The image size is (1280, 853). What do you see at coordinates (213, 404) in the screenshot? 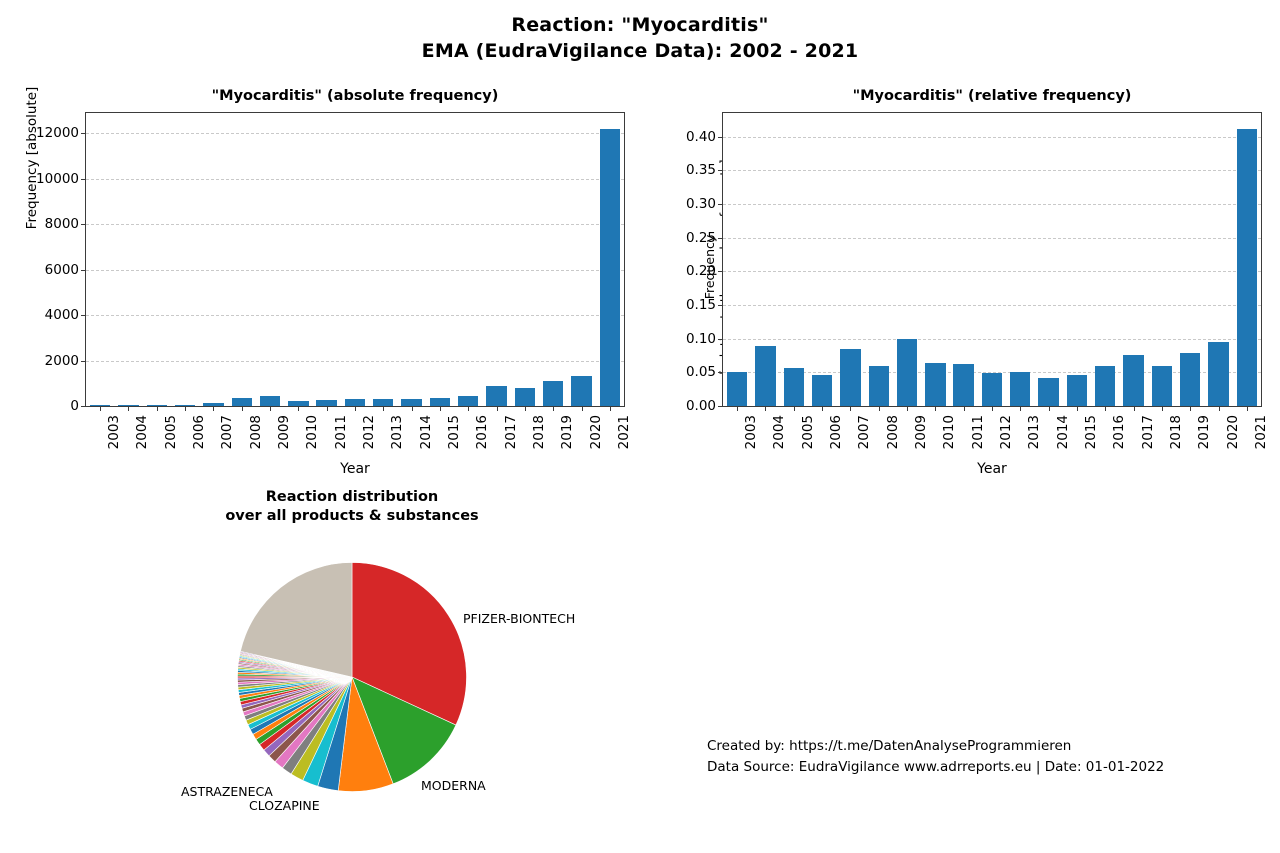
I see `bar-2007` at bounding box center [213, 404].